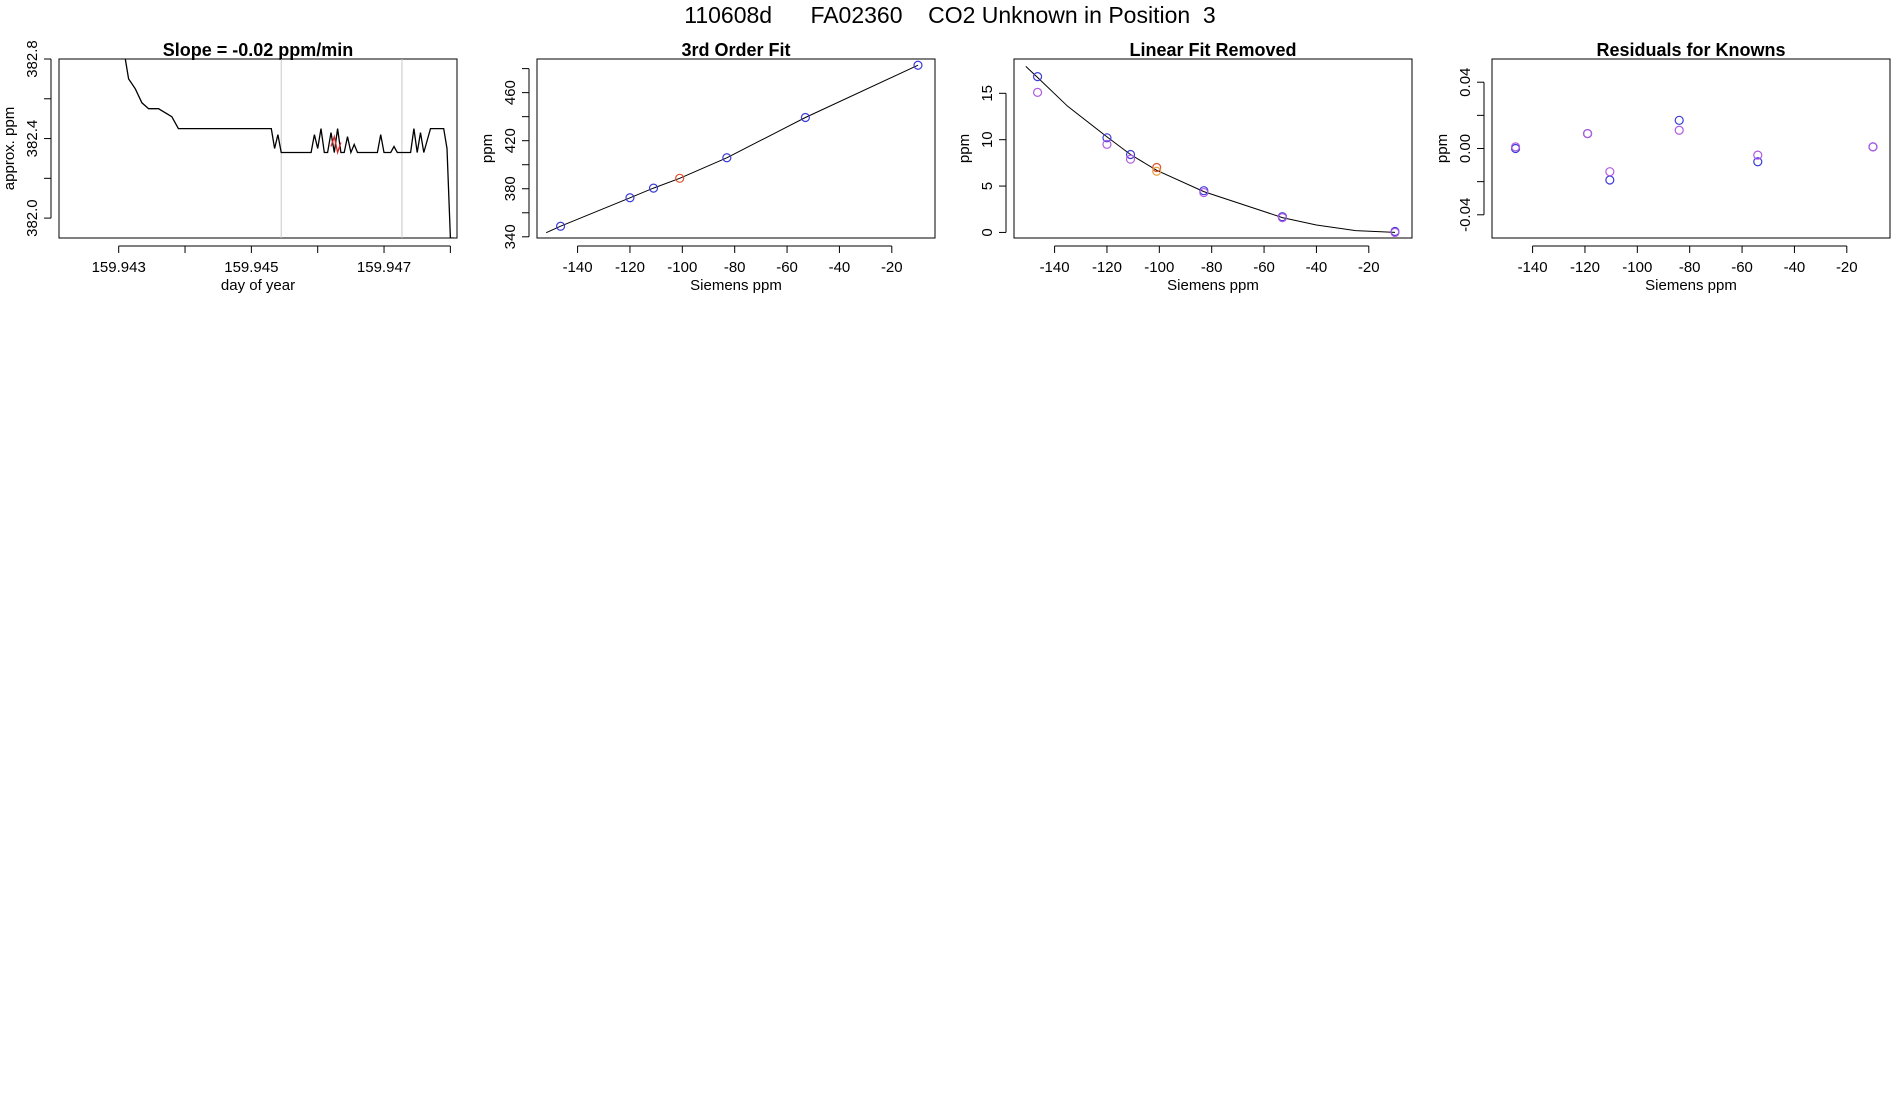 Image resolution: width=1900 pixels, height=1100 pixels. What do you see at coordinates (258, 285) in the screenshot?
I see `x-axis-label: day of year` at bounding box center [258, 285].